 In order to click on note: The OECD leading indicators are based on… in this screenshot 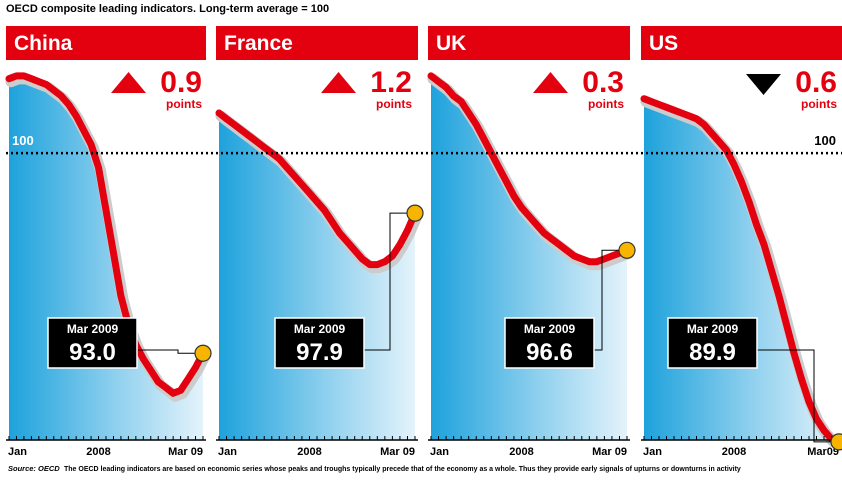, I will do `click(402, 469)`.